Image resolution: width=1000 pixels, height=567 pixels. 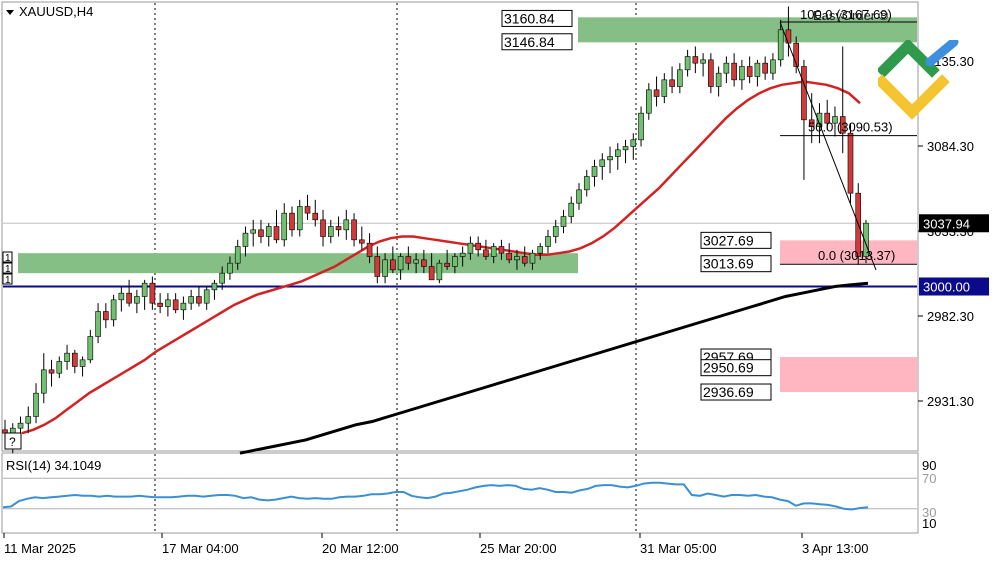 I want to click on easy-order-label: EasyOrder ©, so click(x=851, y=15).